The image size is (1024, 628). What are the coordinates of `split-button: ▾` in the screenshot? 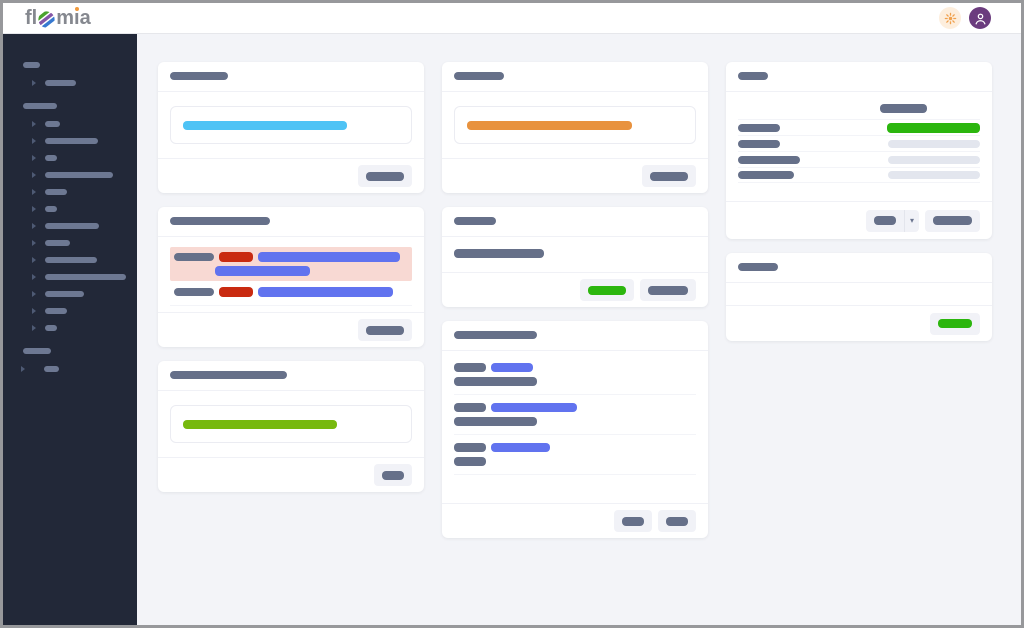 It's located at (892, 220).